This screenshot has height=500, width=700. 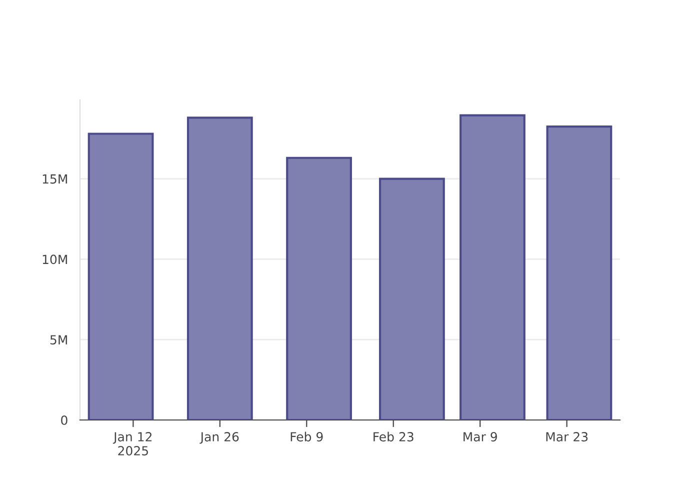 What do you see at coordinates (394, 437) in the screenshot?
I see `x-tick-label: Feb 23` at bounding box center [394, 437].